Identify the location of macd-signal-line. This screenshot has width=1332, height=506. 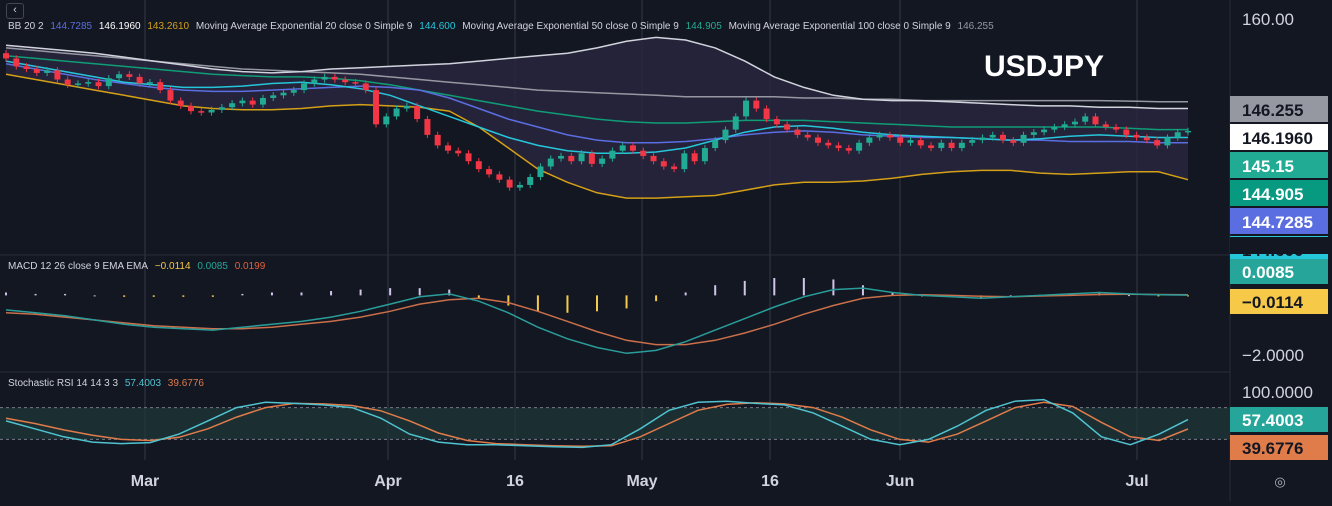
(597, 319).